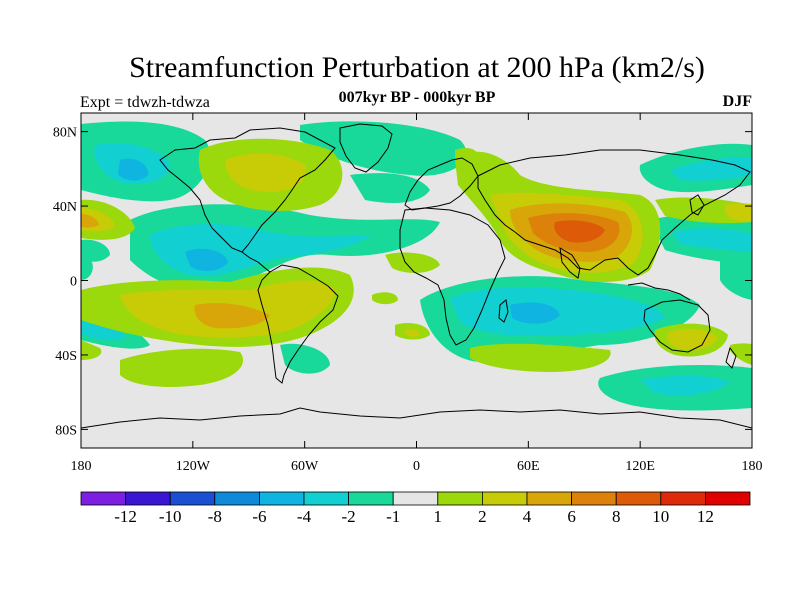 This screenshot has height=600, width=800. Describe the element at coordinates (482, 516) in the screenshot. I see `colorbar-label: 2` at that location.